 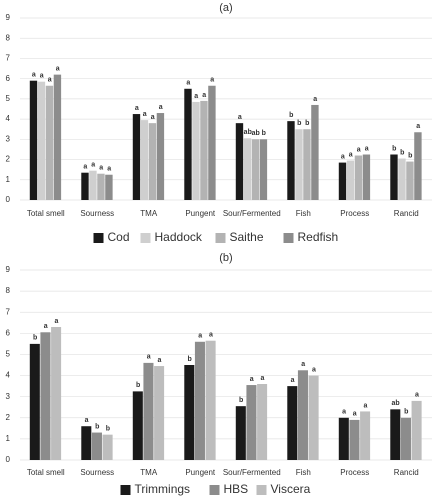 What do you see at coordinates (225, 258) in the screenshot?
I see `chart-title: (b)` at bounding box center [225, 258].